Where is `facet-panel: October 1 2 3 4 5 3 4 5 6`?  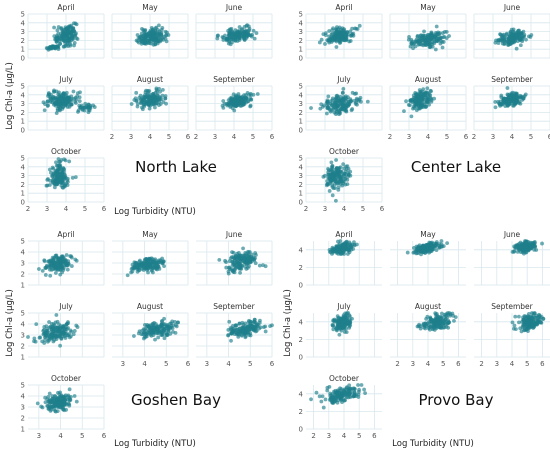 facet-panel: October 1 2 3 4 5 3 4 5 6 is located at coordinates (64, 407).